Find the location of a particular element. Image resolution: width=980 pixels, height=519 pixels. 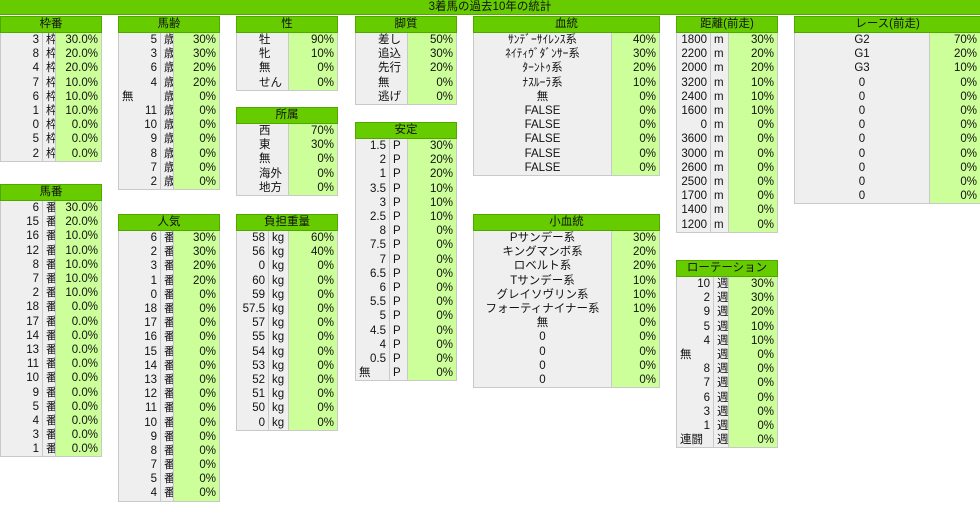

sei-label: せん is located at coordinates (262, 83).